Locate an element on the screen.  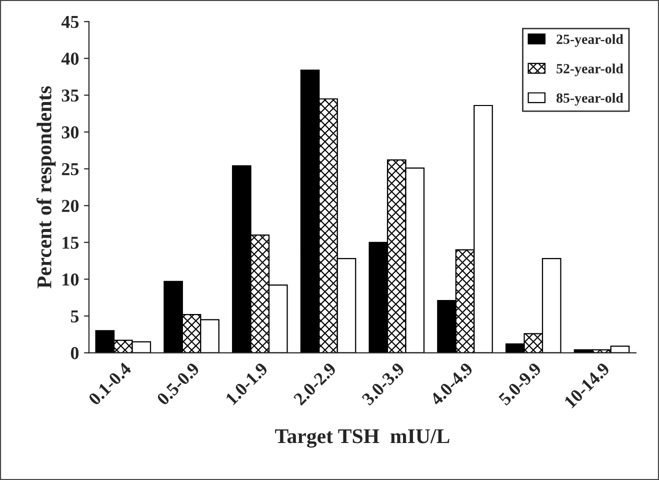
y-tick-label: 40 is located at coordinates (70, 58).